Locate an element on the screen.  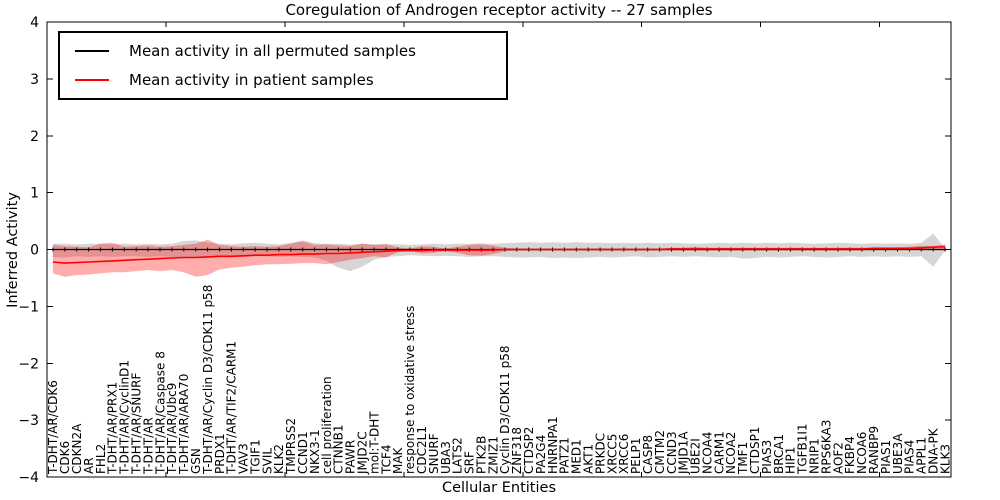
entity-label: PIAS4 is located at coordinates (910, 457).